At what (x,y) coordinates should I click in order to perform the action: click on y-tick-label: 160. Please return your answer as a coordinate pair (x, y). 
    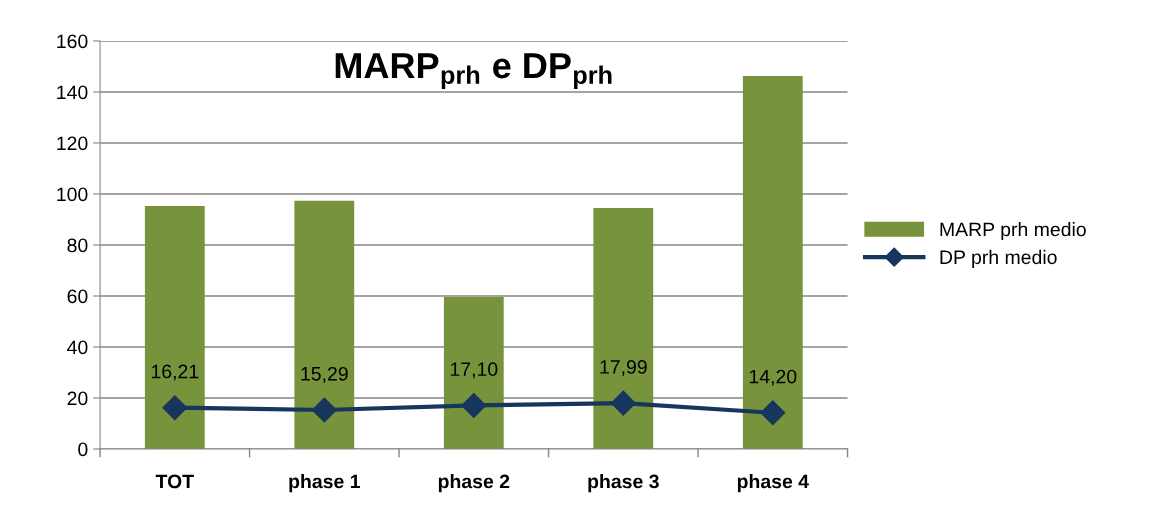
    Looking at the image, I should click on (72, 41).